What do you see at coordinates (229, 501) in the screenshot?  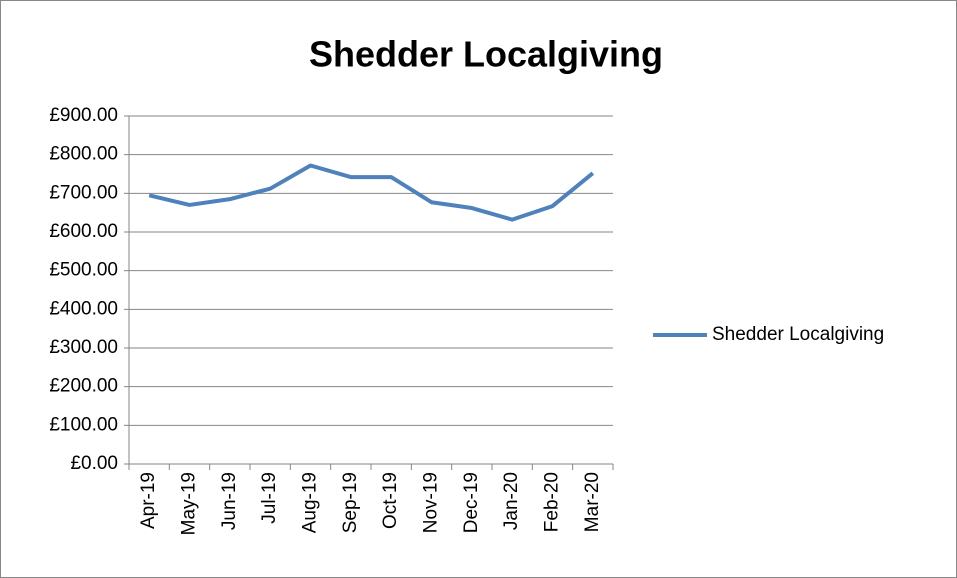 I see `x-tick-label: Jun-19` at bounding box center [229, 501].